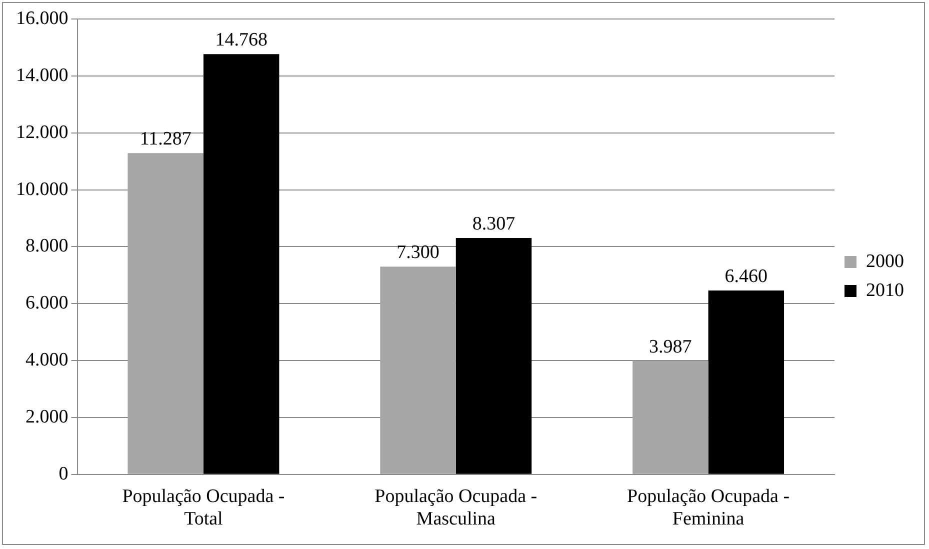 This screenshot has height=549, width=929. Describe the element at coordinates (42, 189) in the screenshot. I see `y-tick-label: 10.000` at that location.